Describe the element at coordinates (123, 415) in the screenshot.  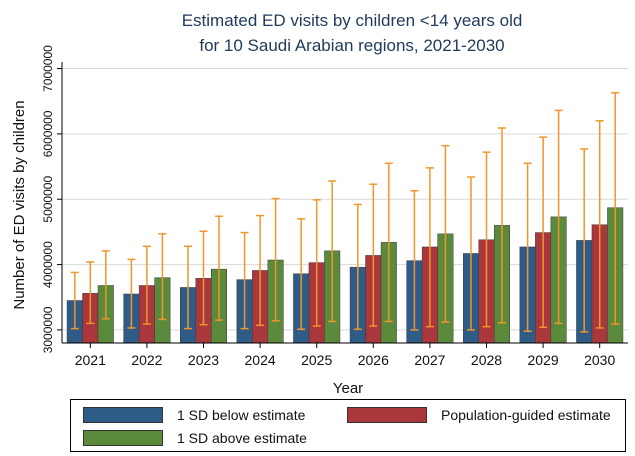
I see `legend-swatch-below` at that location.